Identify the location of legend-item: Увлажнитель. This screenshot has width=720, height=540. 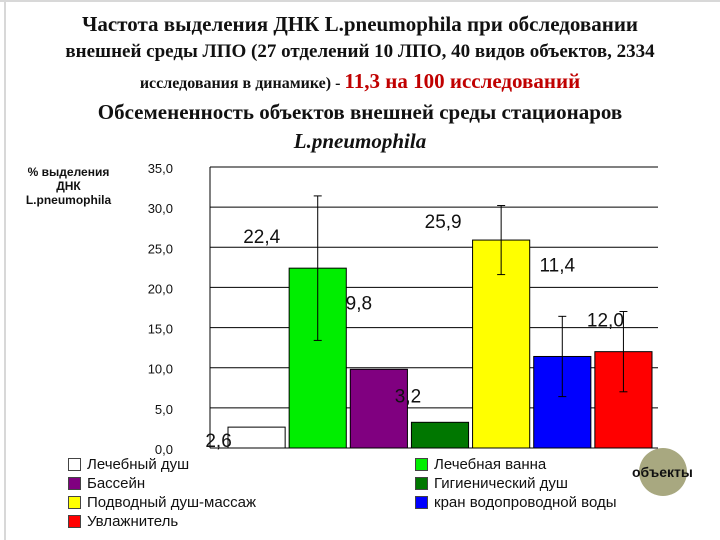
(123, 521).